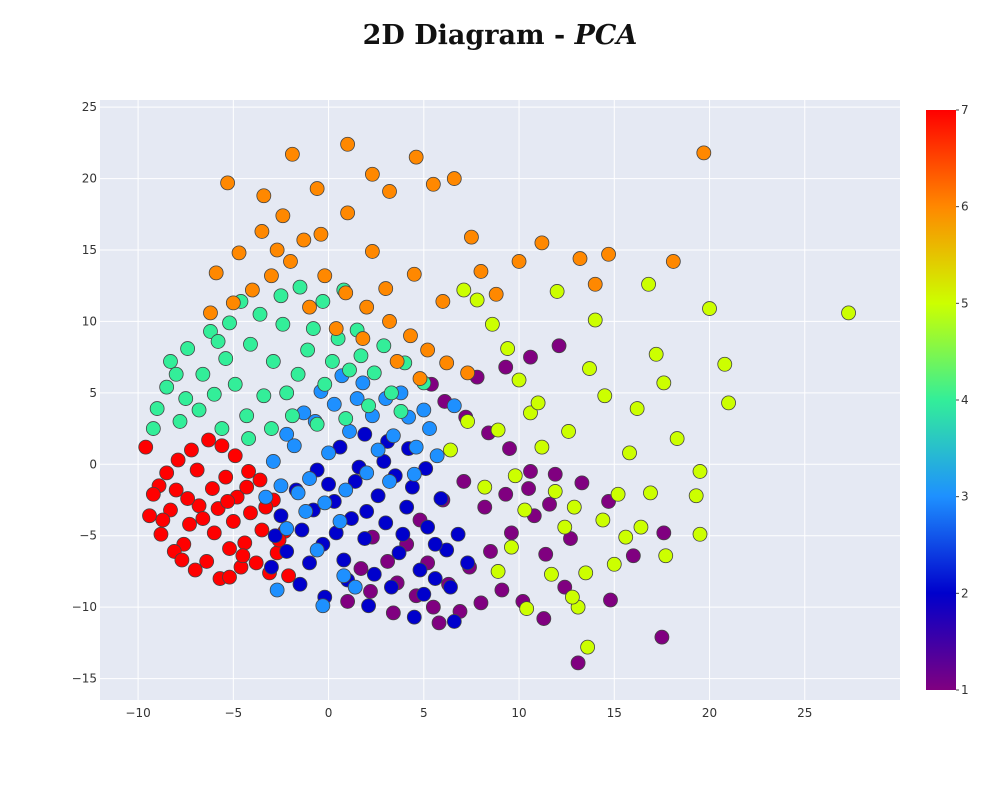  I want to click on y-tick-label: −15, so click(84, 679).